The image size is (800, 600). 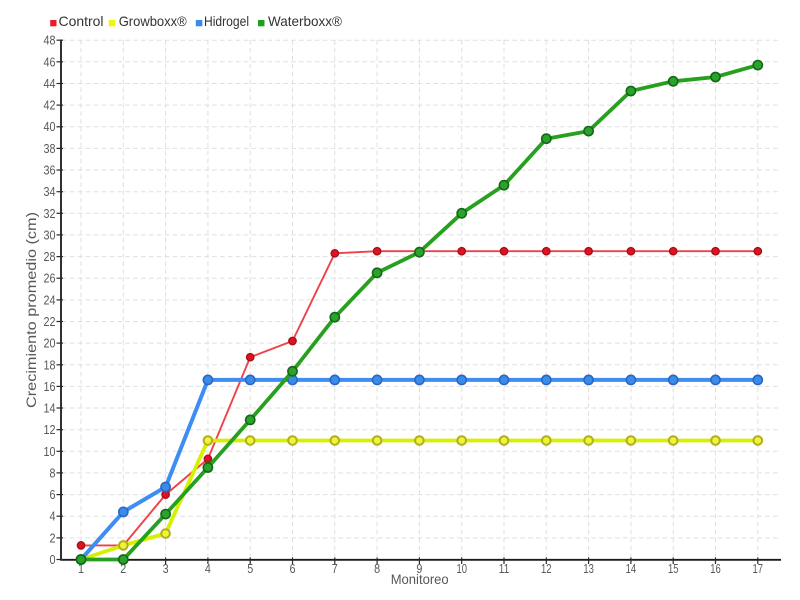 What do you see at coordinates (758, 568) in the screenshot?
I see `svg-text: 17` at bounding box center [758, 568].